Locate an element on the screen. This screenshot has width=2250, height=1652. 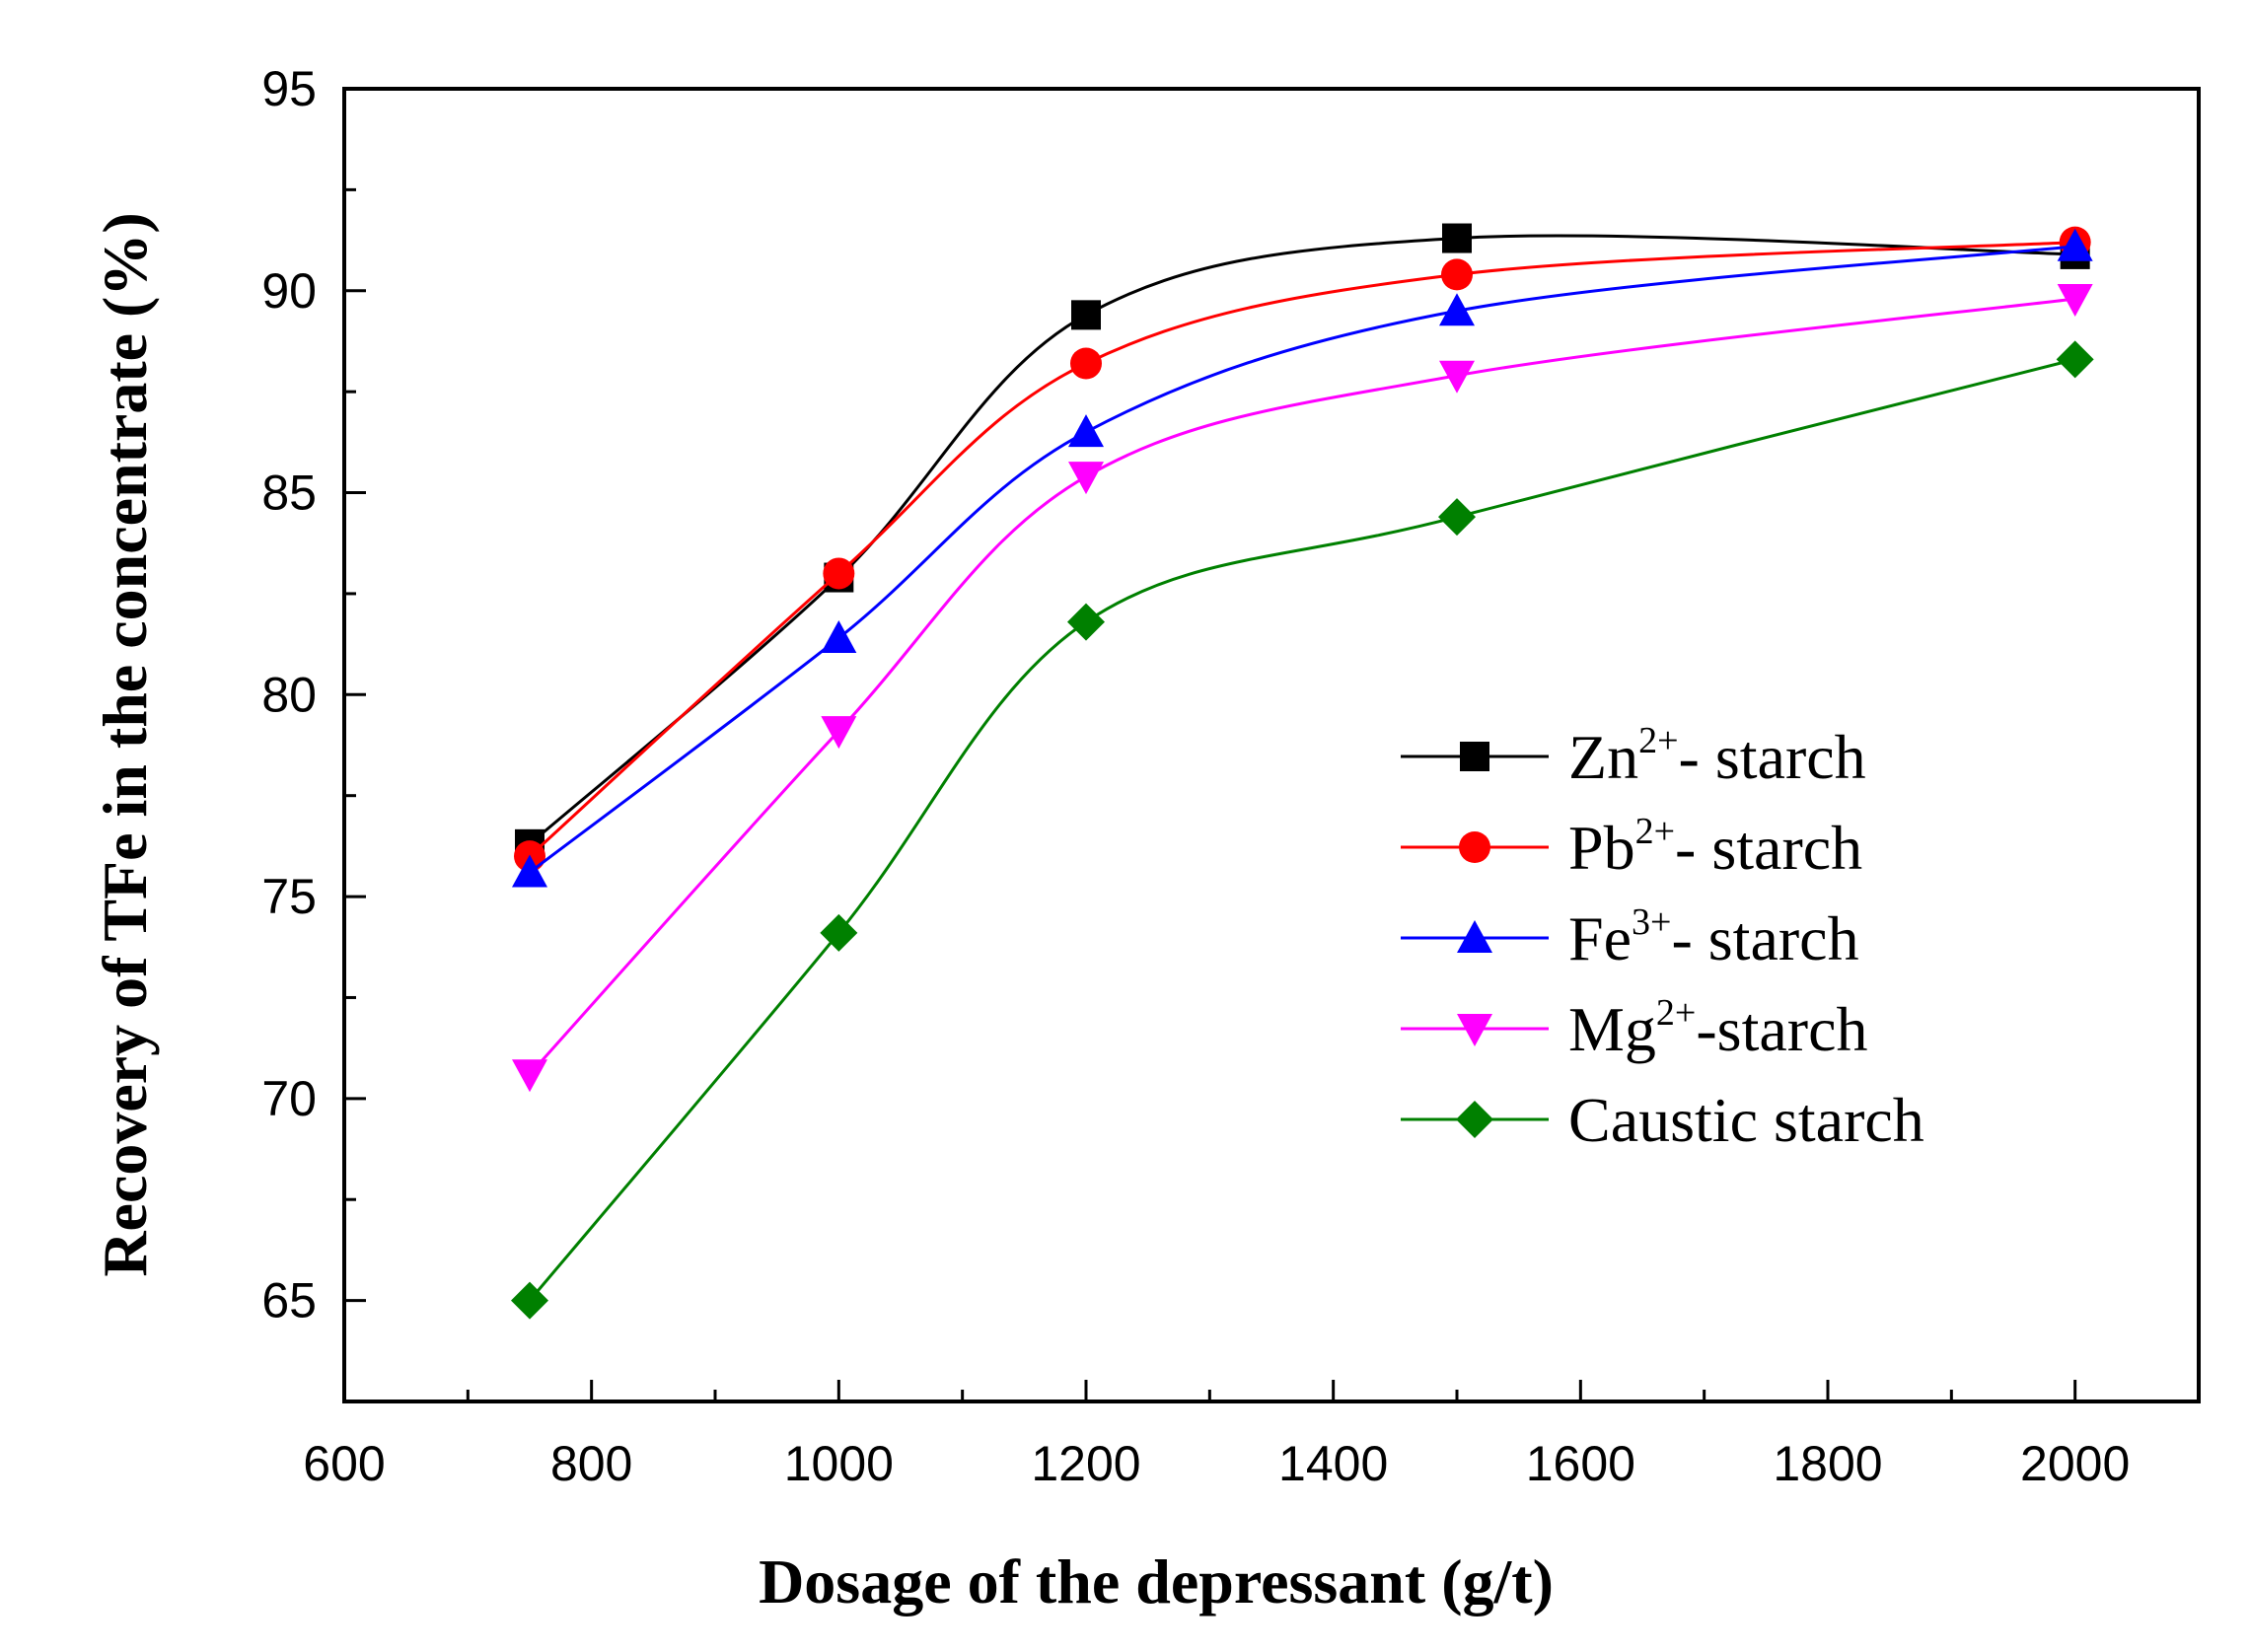
legend-label: Zn2+- starch is located at coordinates (1717, 756).